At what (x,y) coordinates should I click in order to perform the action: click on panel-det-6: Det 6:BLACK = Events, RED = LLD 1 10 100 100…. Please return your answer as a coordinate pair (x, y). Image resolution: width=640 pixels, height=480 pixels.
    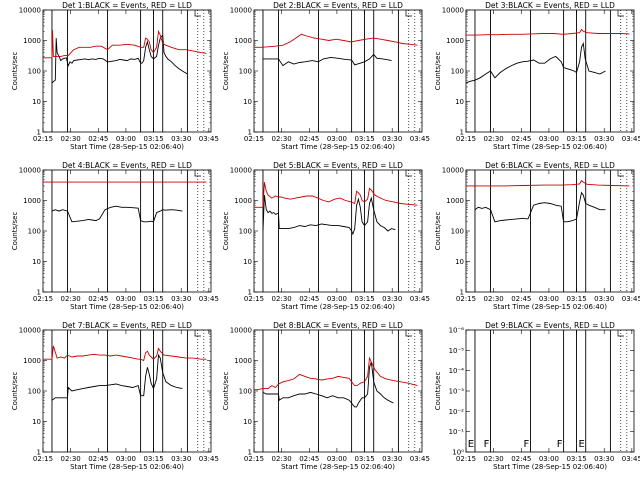
    Looking at the image, I should click on (537, 236).